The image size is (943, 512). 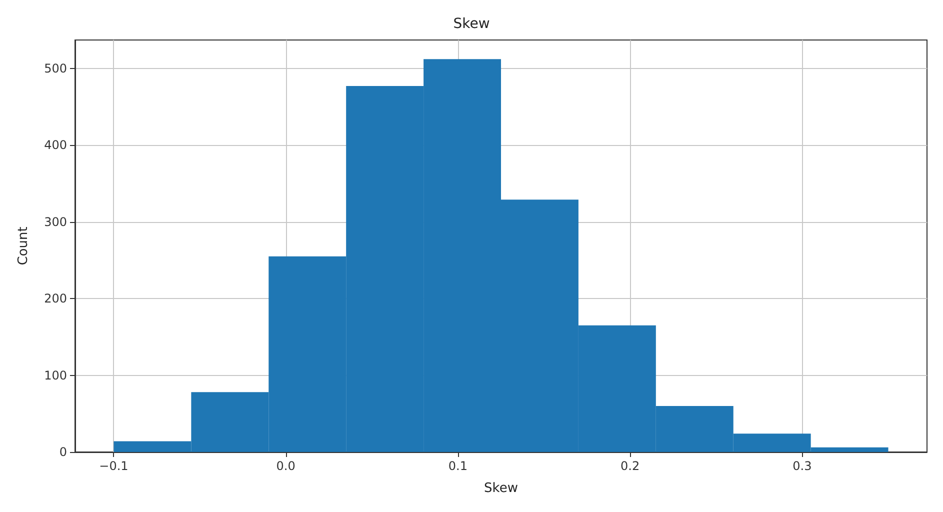 What do you see at coordinates (802, 466) in the screenshot?
I see `x-tick-label: 0.3` at bounding box center [802, 466].